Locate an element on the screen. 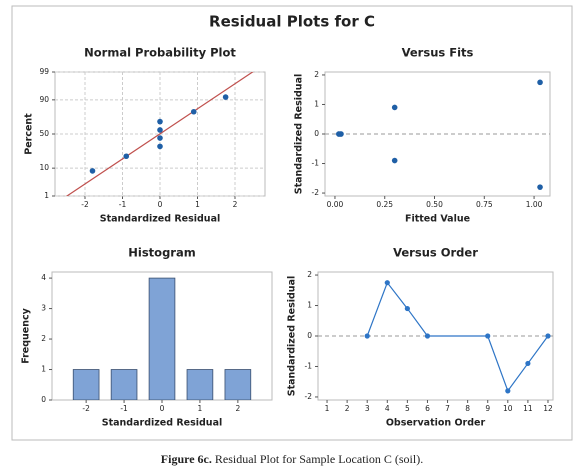 The width and height of the screenshot is (584, 470). y-tick-label: 4 is located at coordinates (43, 277).